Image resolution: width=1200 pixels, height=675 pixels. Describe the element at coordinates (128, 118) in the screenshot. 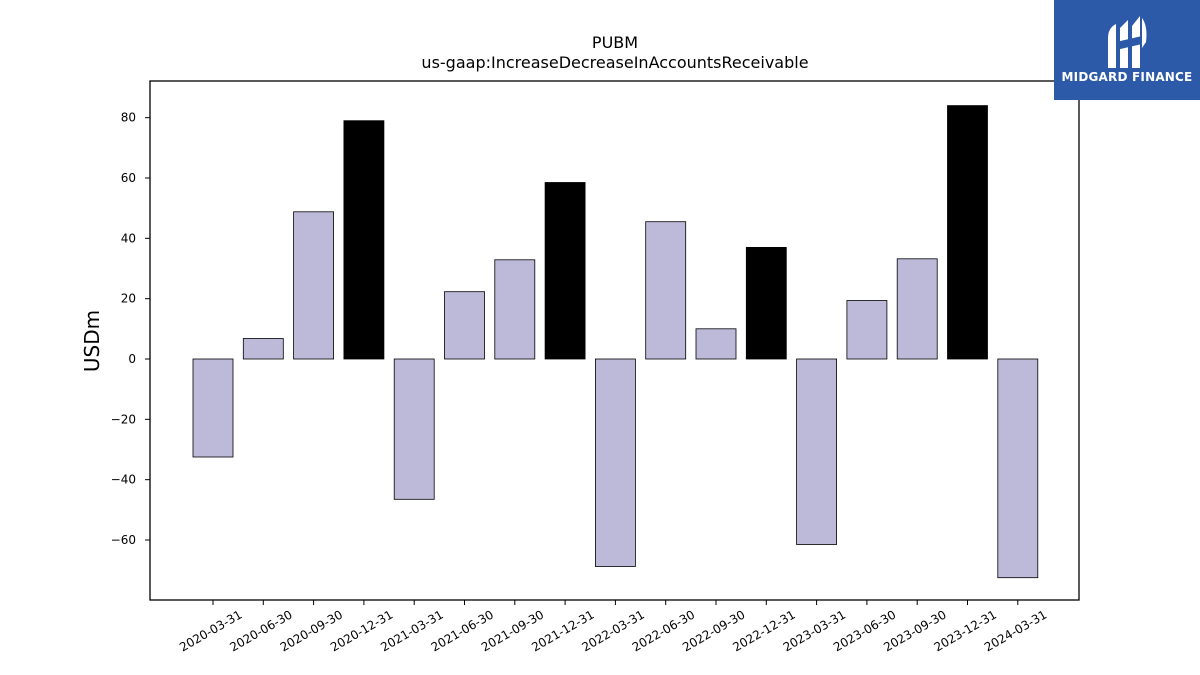

I see `y-tick-label: 80` at that location.